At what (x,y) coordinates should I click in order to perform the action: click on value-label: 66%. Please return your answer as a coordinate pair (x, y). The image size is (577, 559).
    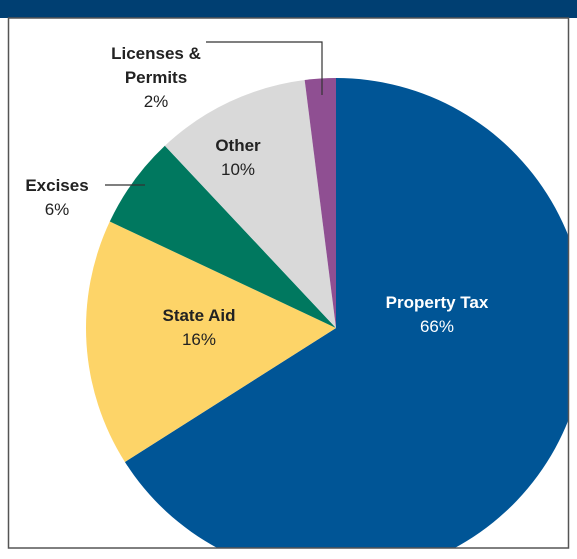
    Looking at the image, I should click on (437, 326).